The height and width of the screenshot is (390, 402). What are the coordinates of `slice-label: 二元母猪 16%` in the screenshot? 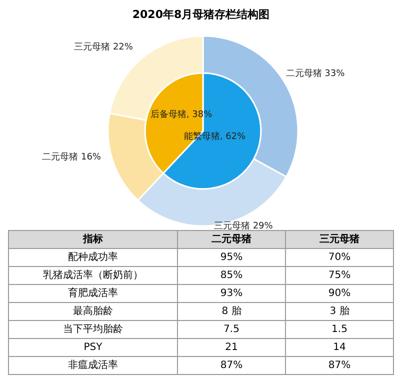 It's located at (72, 157).